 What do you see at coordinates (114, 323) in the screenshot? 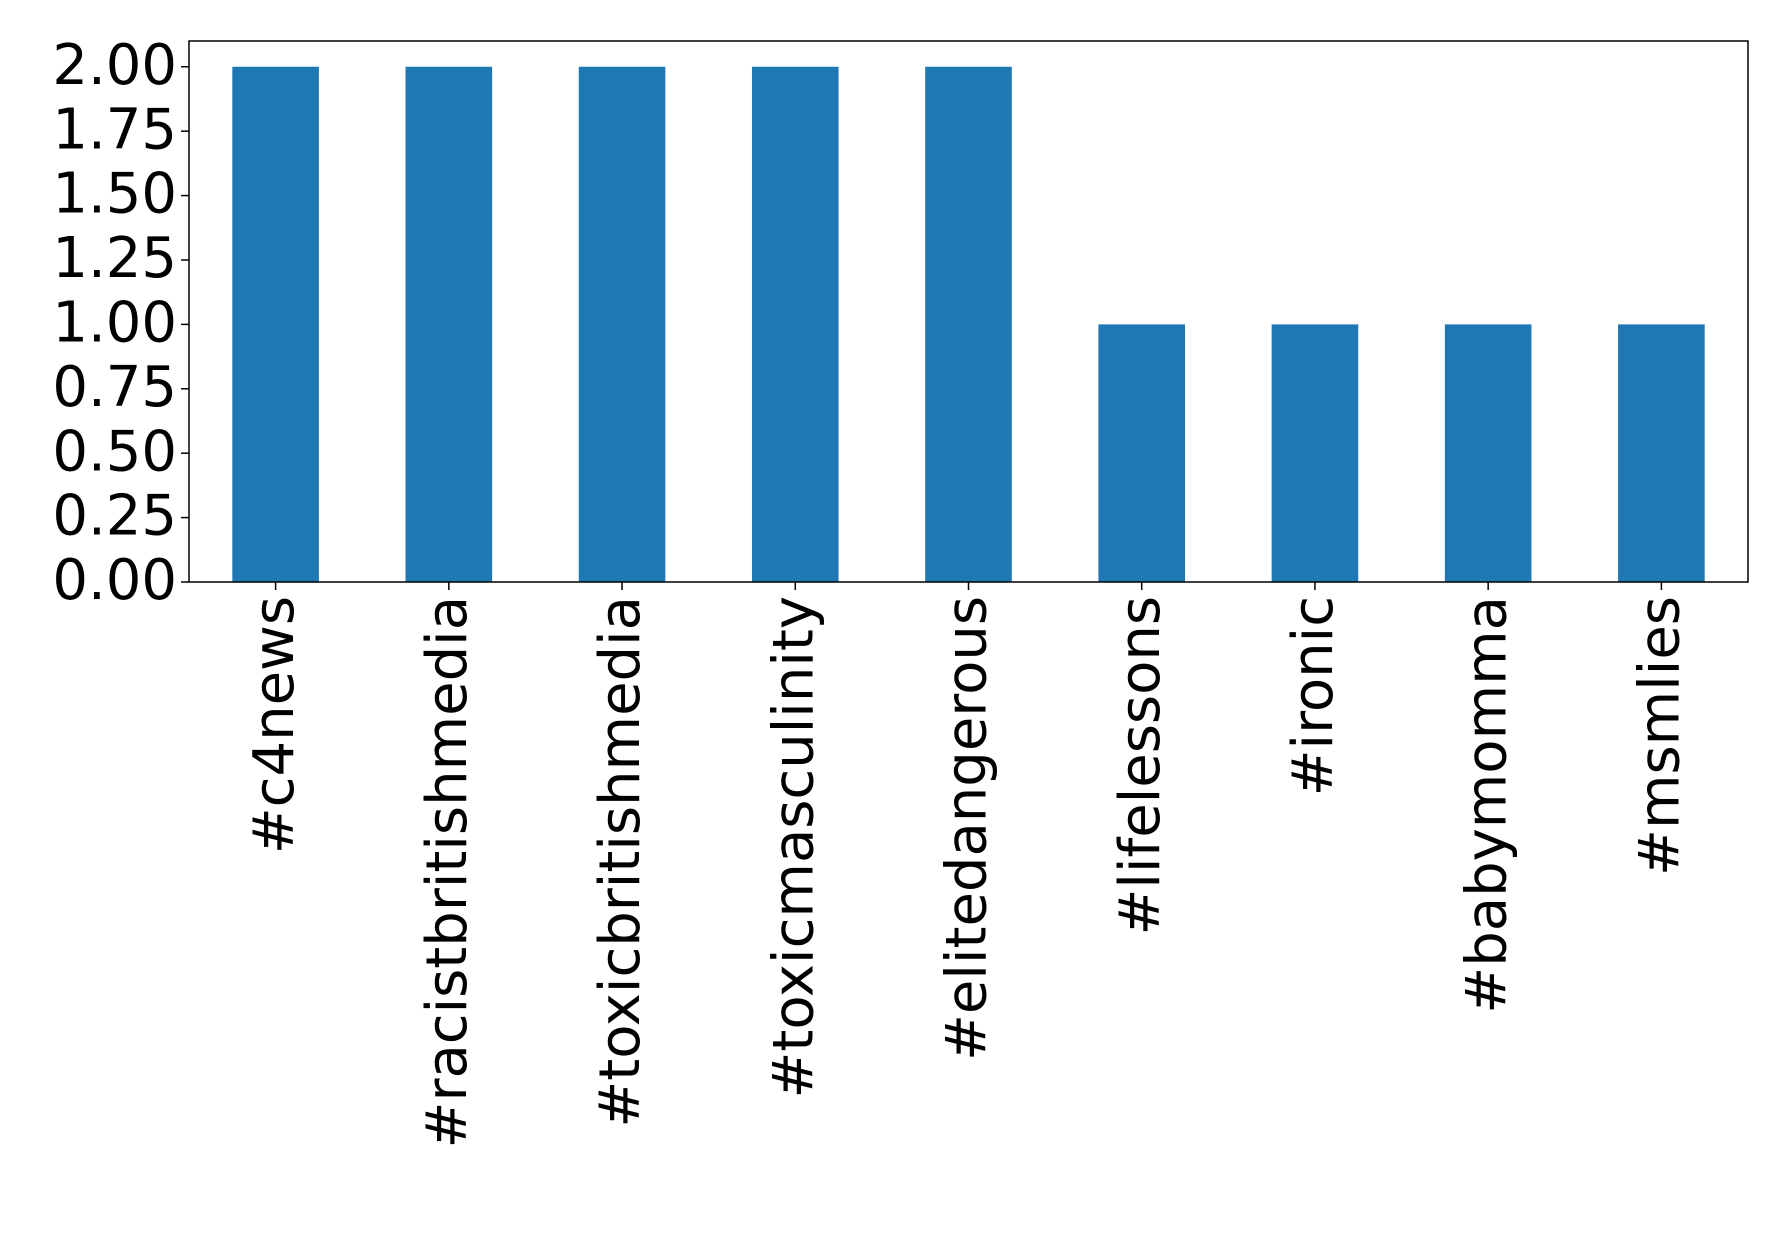
I see `y-tick-label: 1.00` at bounding box center [114, 323].